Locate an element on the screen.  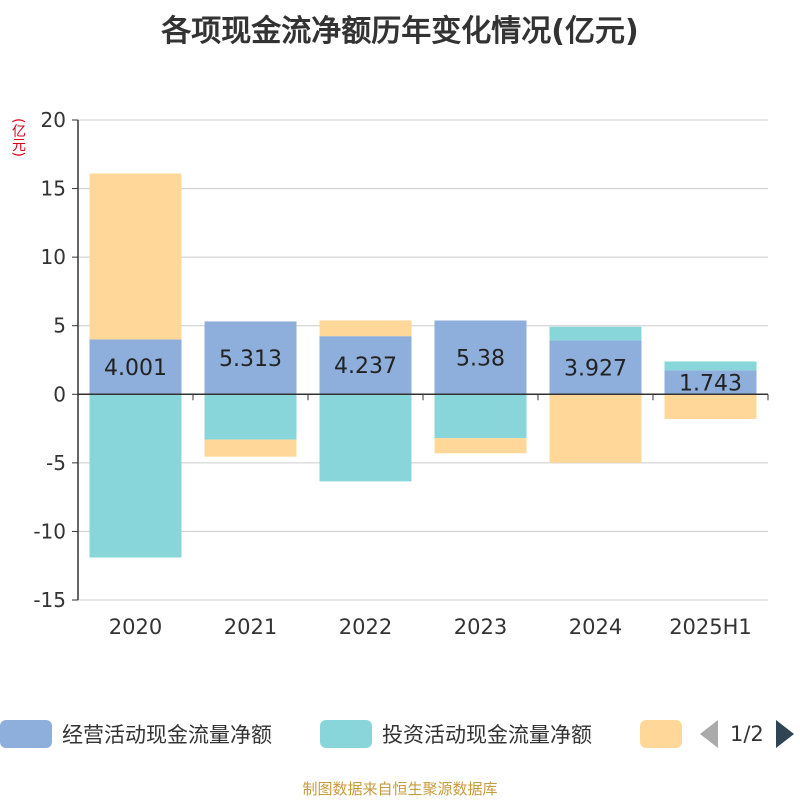
bar-s0-2021 is located at coordinates (250, 358).